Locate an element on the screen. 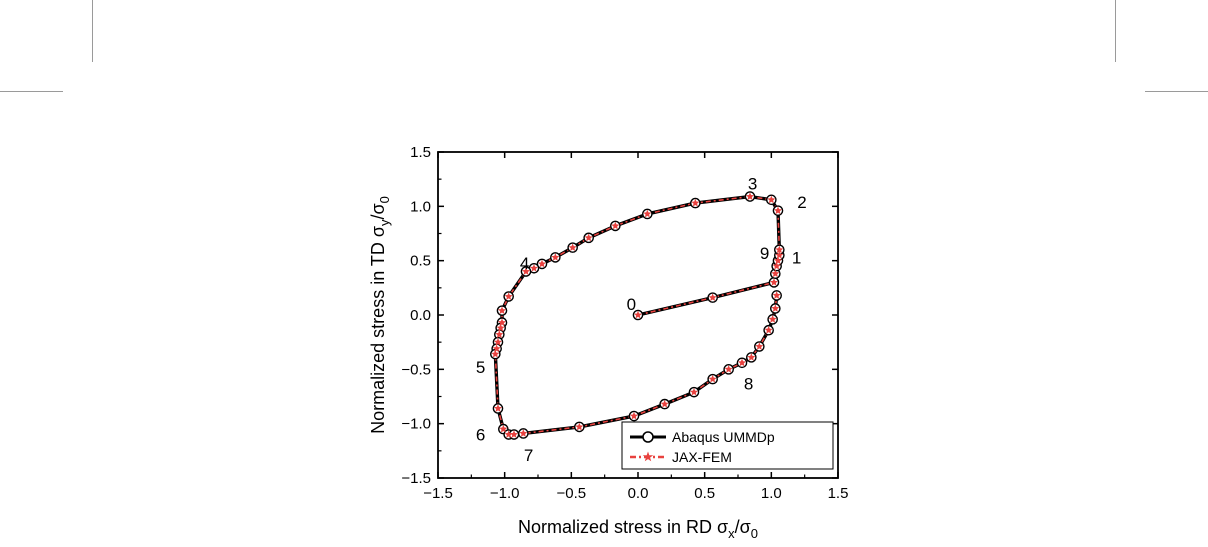 The height and width of the screenshot is (547, 1208). legend-label-jaxfem: JAX-FEM is located at coordinates (702, 457).